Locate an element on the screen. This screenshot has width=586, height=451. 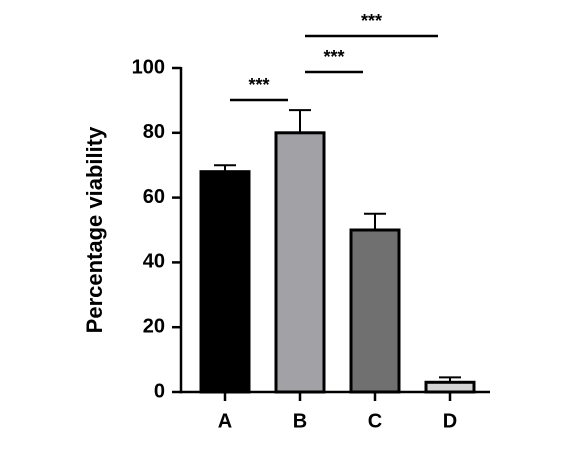
y-tick-label: 20 is located at coordinates (154, 326).